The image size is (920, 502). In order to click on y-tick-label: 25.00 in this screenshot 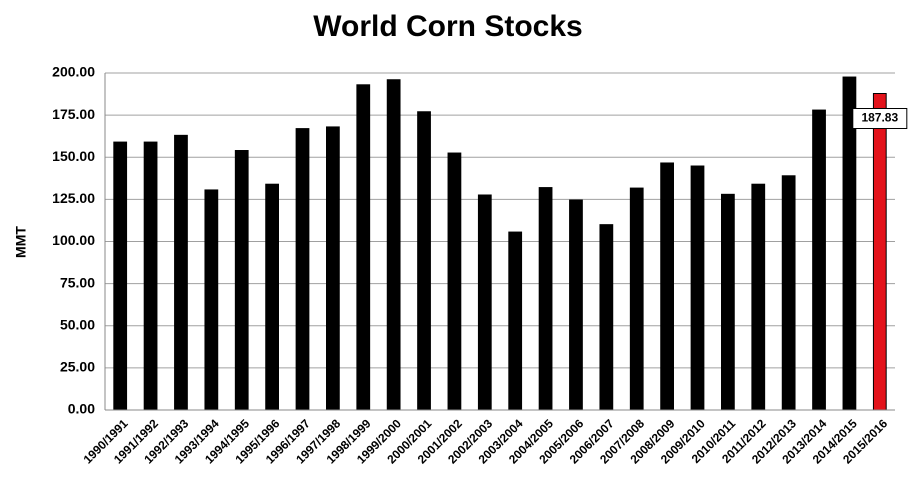, I will do `click(77, 367)`.